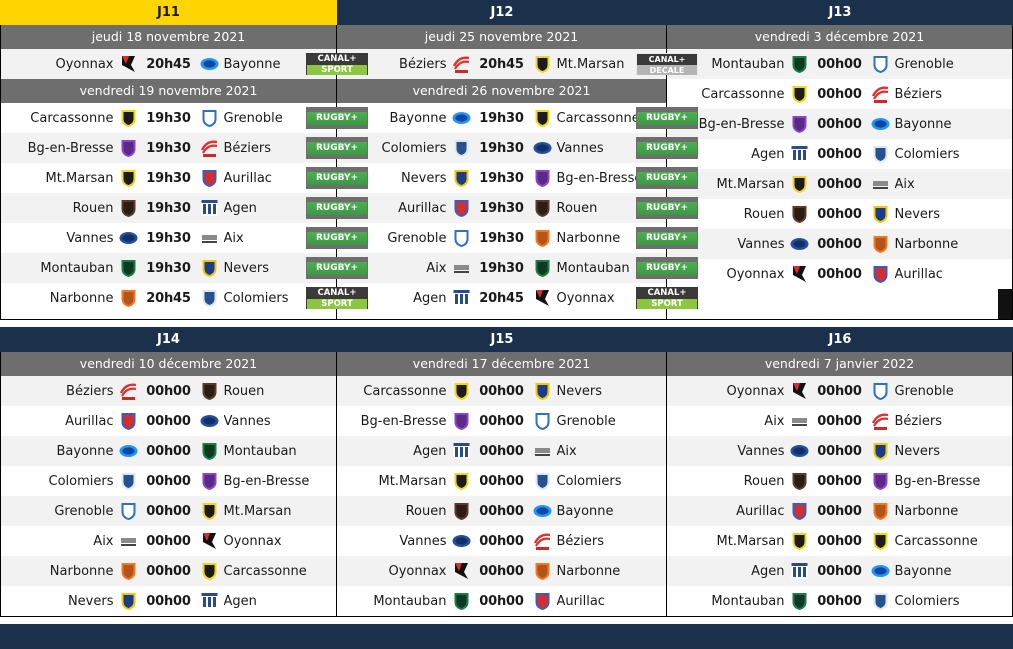 This screenshot has width=1013, height=649. I want to click on match-row: Nevers 00h00 Agen, so click(168, 601).